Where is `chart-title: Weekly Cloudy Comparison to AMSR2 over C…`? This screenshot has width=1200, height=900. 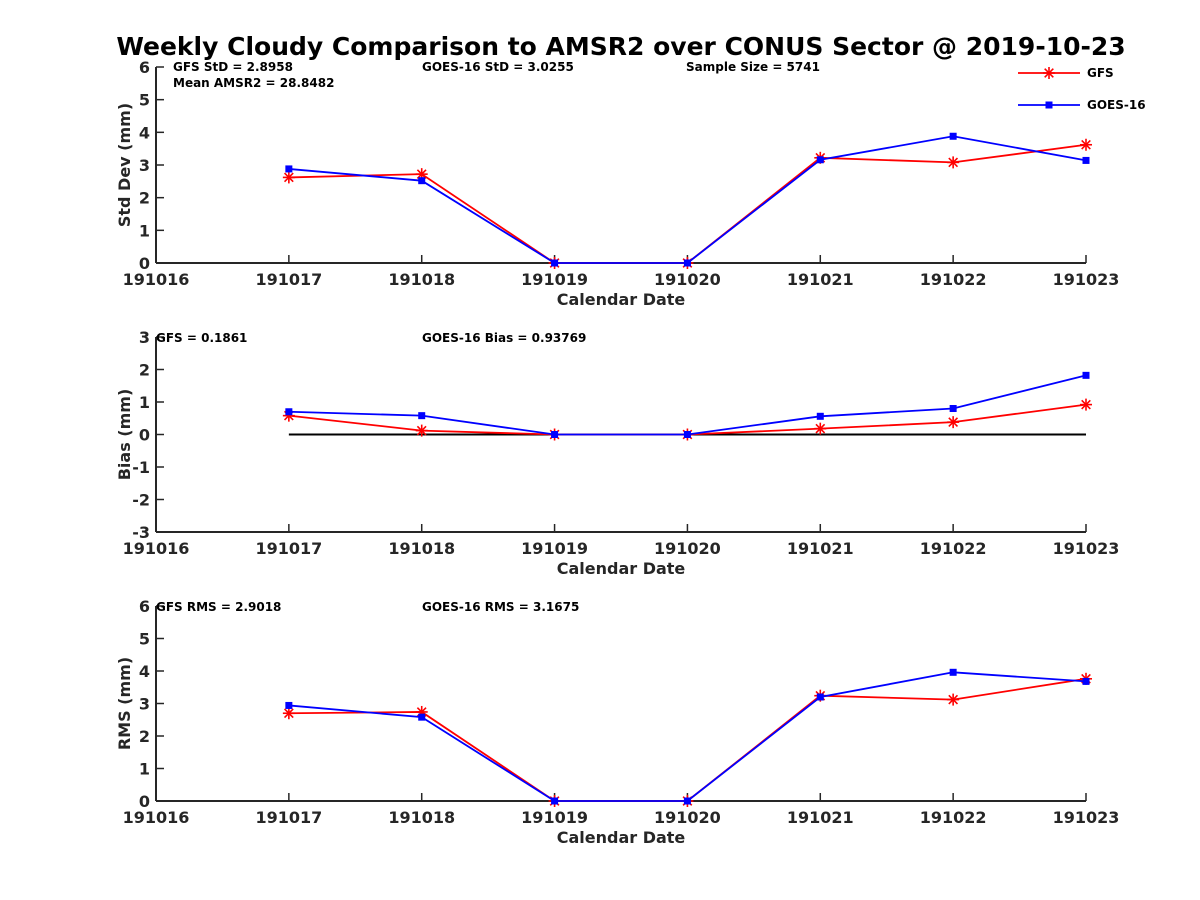
chart-title: Weekly Cloudy Comparison to AMSR2 over C… is located at coordinates (620, 46).